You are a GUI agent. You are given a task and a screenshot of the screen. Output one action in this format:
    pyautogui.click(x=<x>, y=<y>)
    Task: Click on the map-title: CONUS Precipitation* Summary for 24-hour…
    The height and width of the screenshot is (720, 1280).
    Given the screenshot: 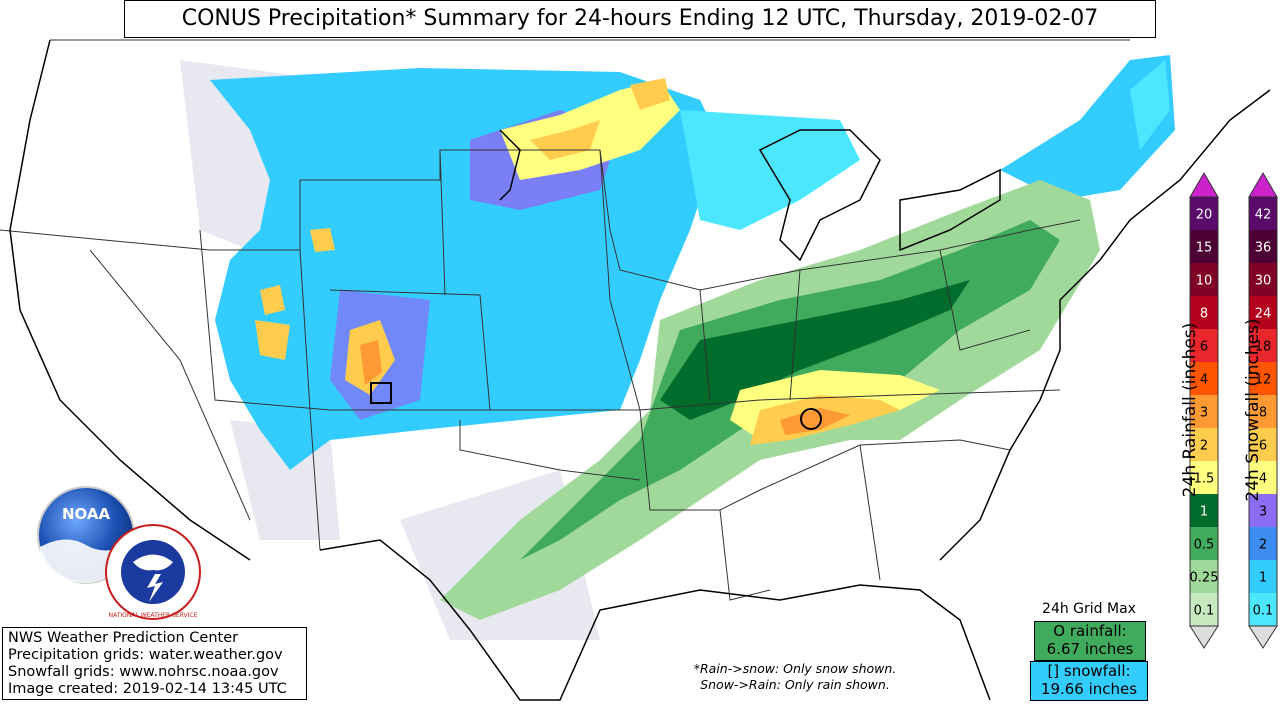 What is the action you would take?
    pyautogui.click(x=640, y=19)
    